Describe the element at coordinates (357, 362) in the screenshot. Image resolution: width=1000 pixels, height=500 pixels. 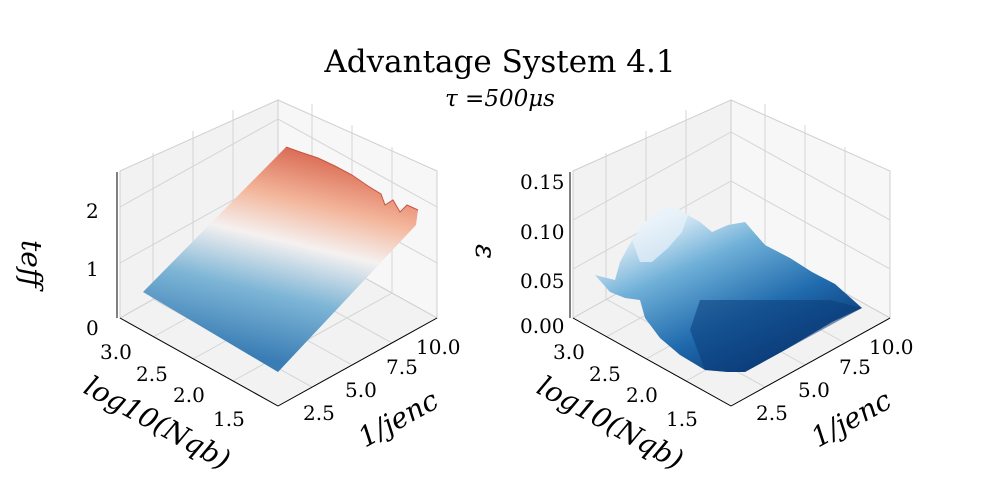
I see `left-y-axis-line` at that location.